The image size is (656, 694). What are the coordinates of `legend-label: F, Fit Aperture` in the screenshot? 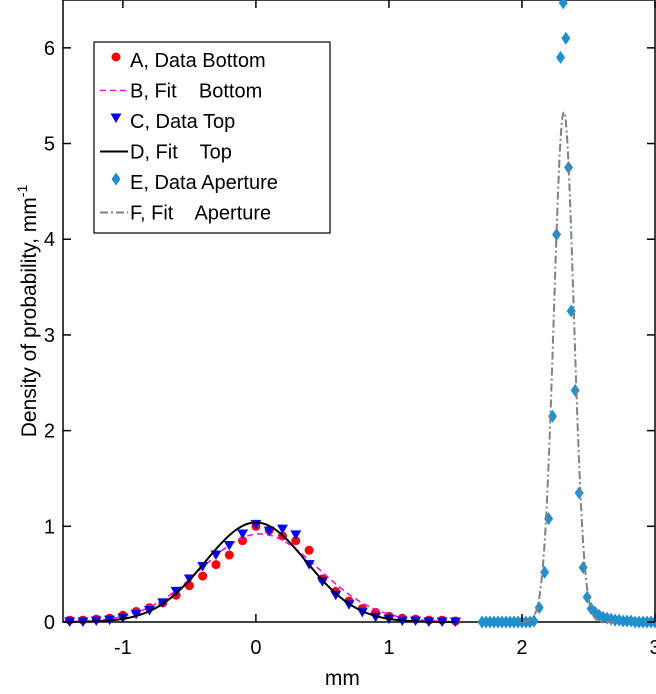 It's located at (200, 214).